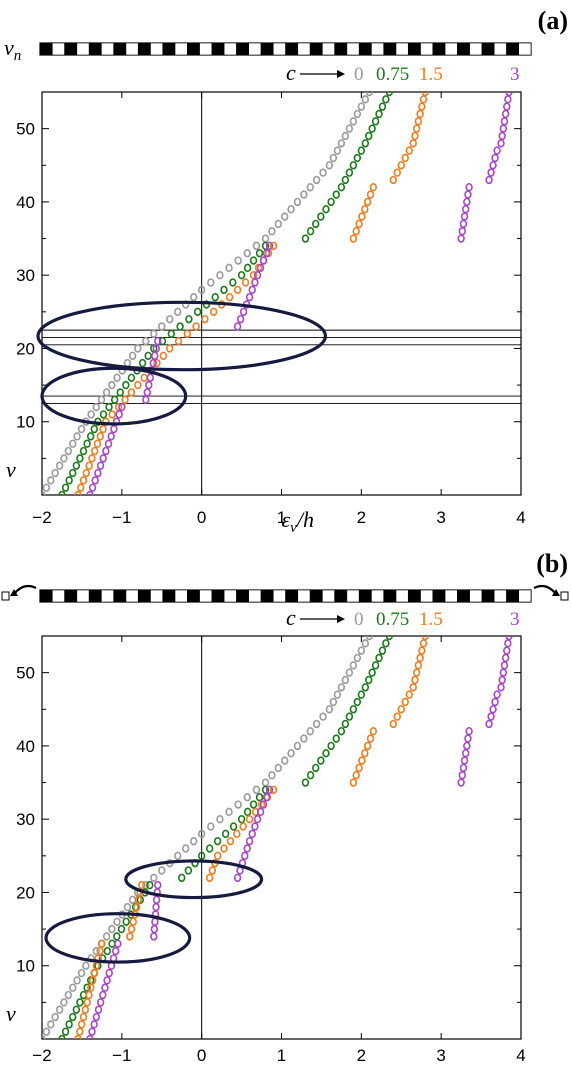 The image size is (572, 1066). I want to click on arrowhead-right, so click(556, 592).